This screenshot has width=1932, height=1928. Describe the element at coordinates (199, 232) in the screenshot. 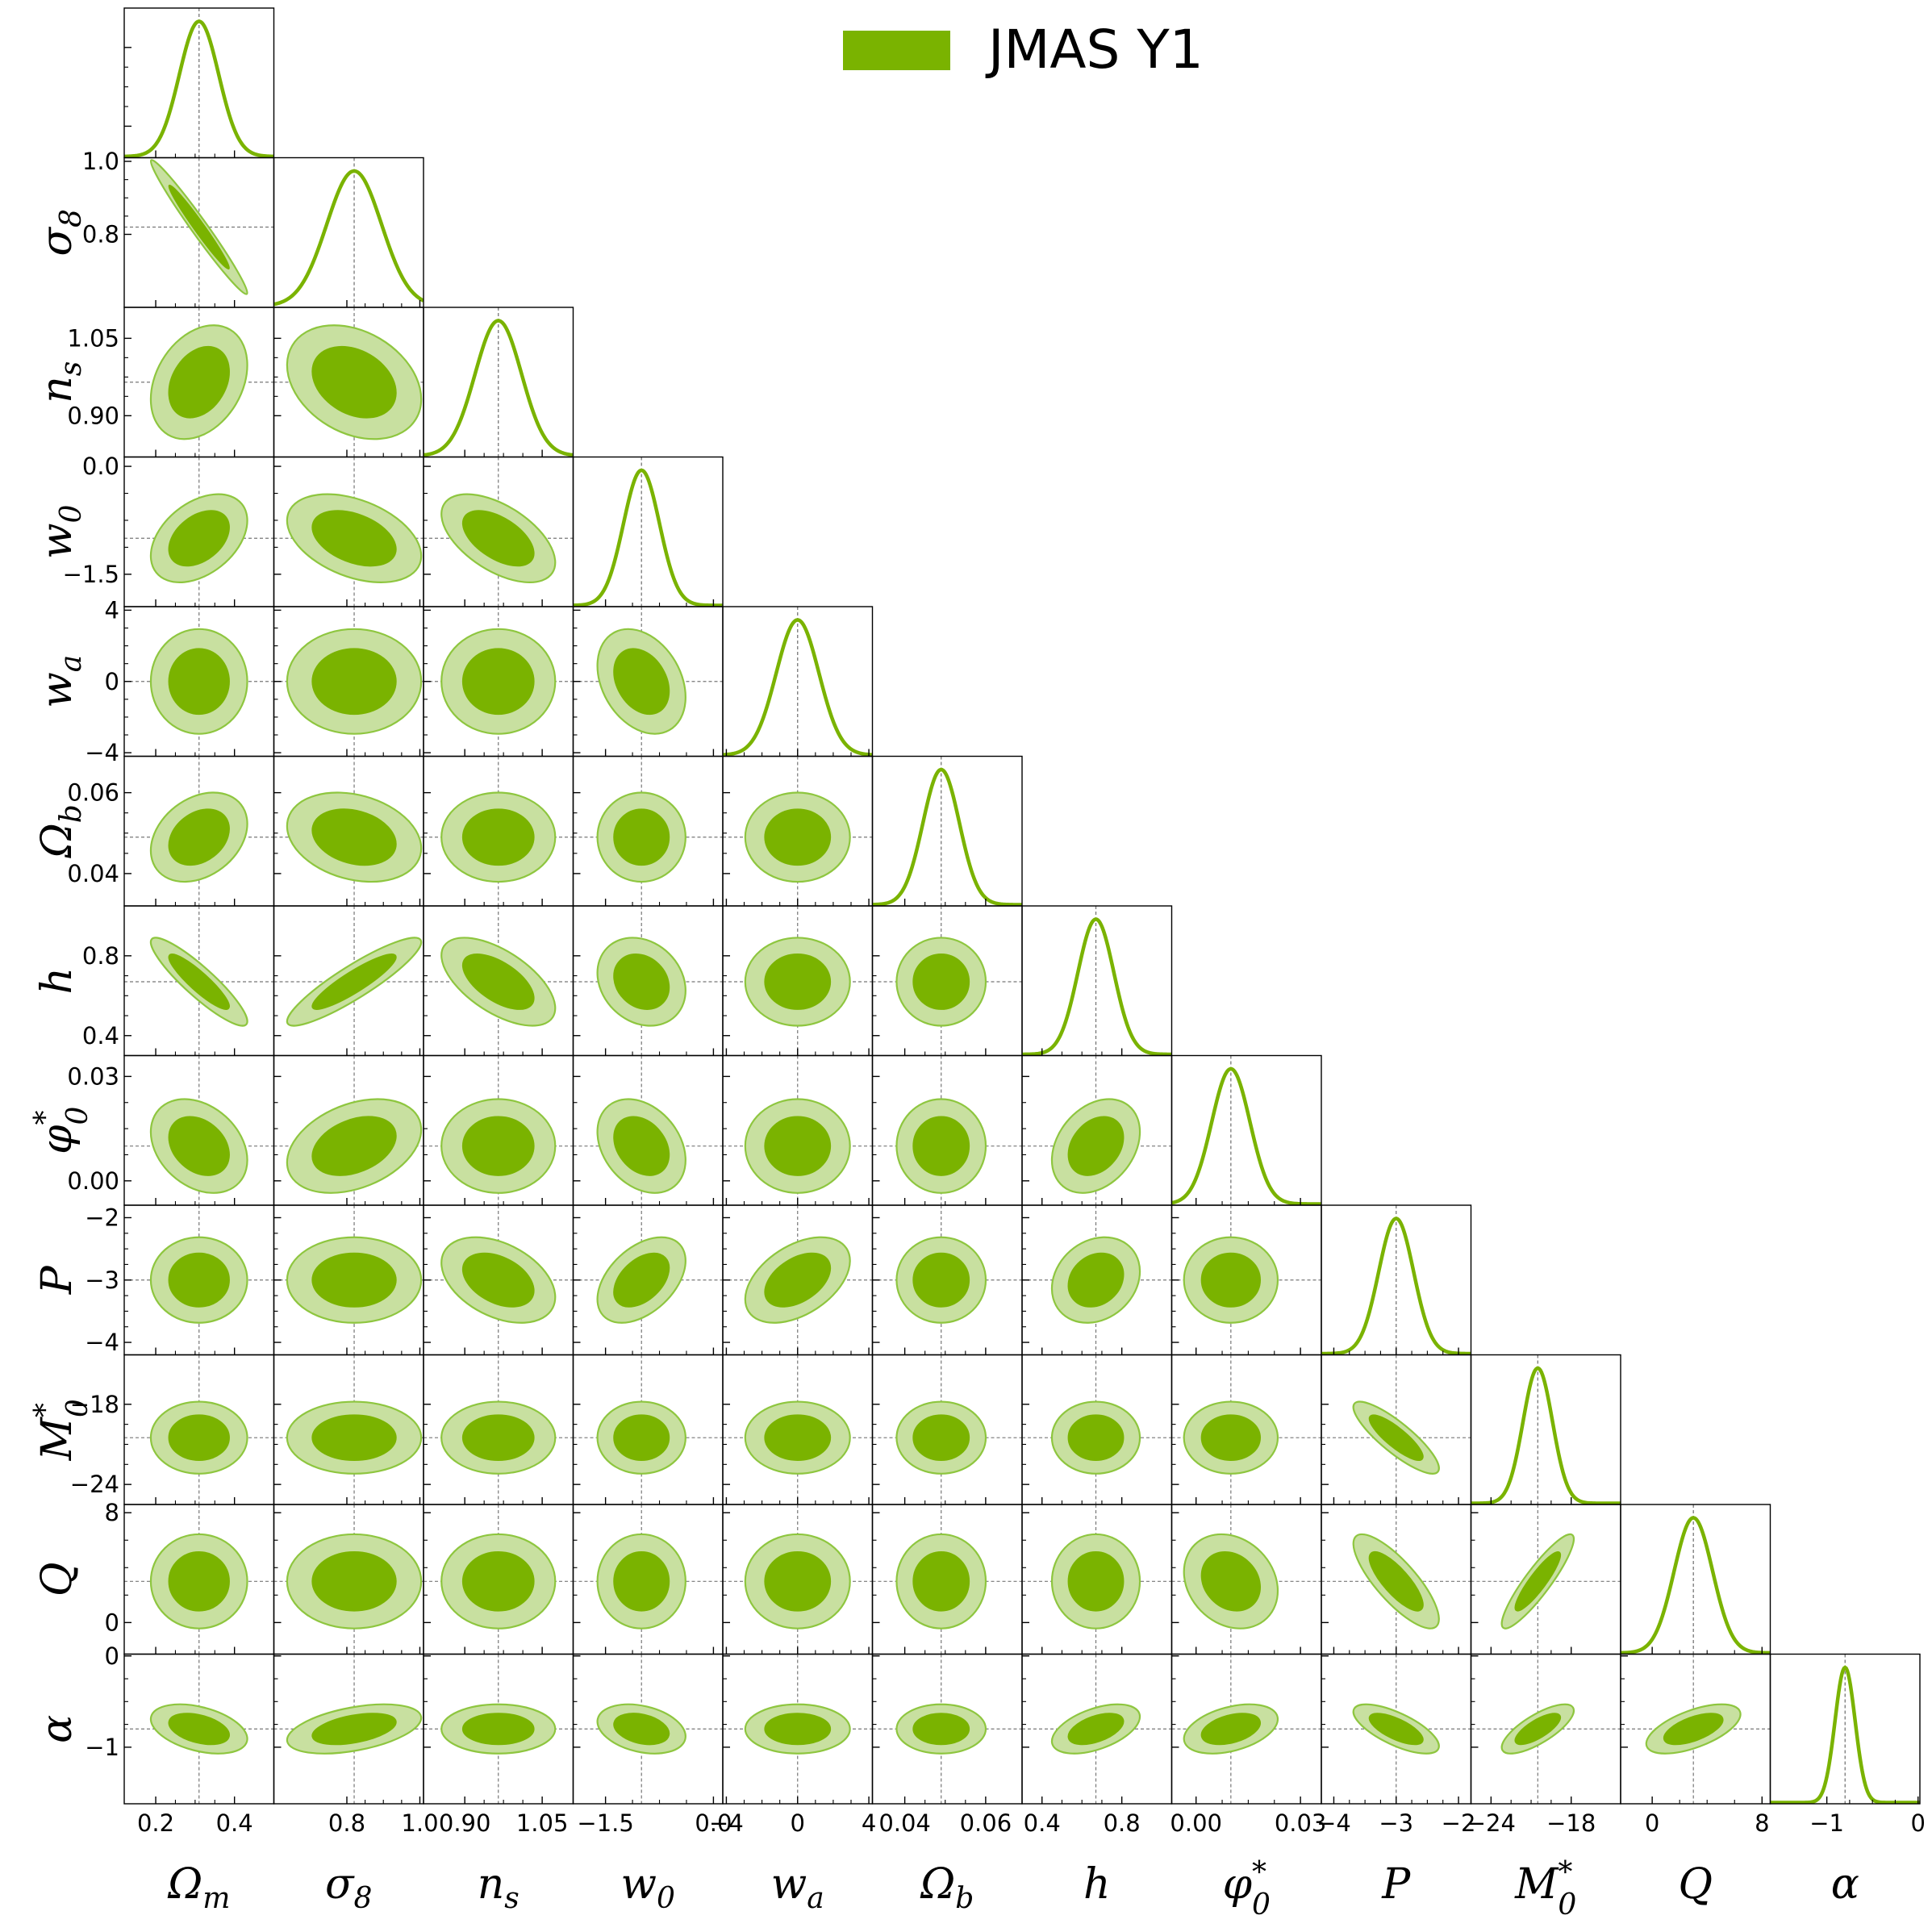

I see `panel-s8-Om` at that location.